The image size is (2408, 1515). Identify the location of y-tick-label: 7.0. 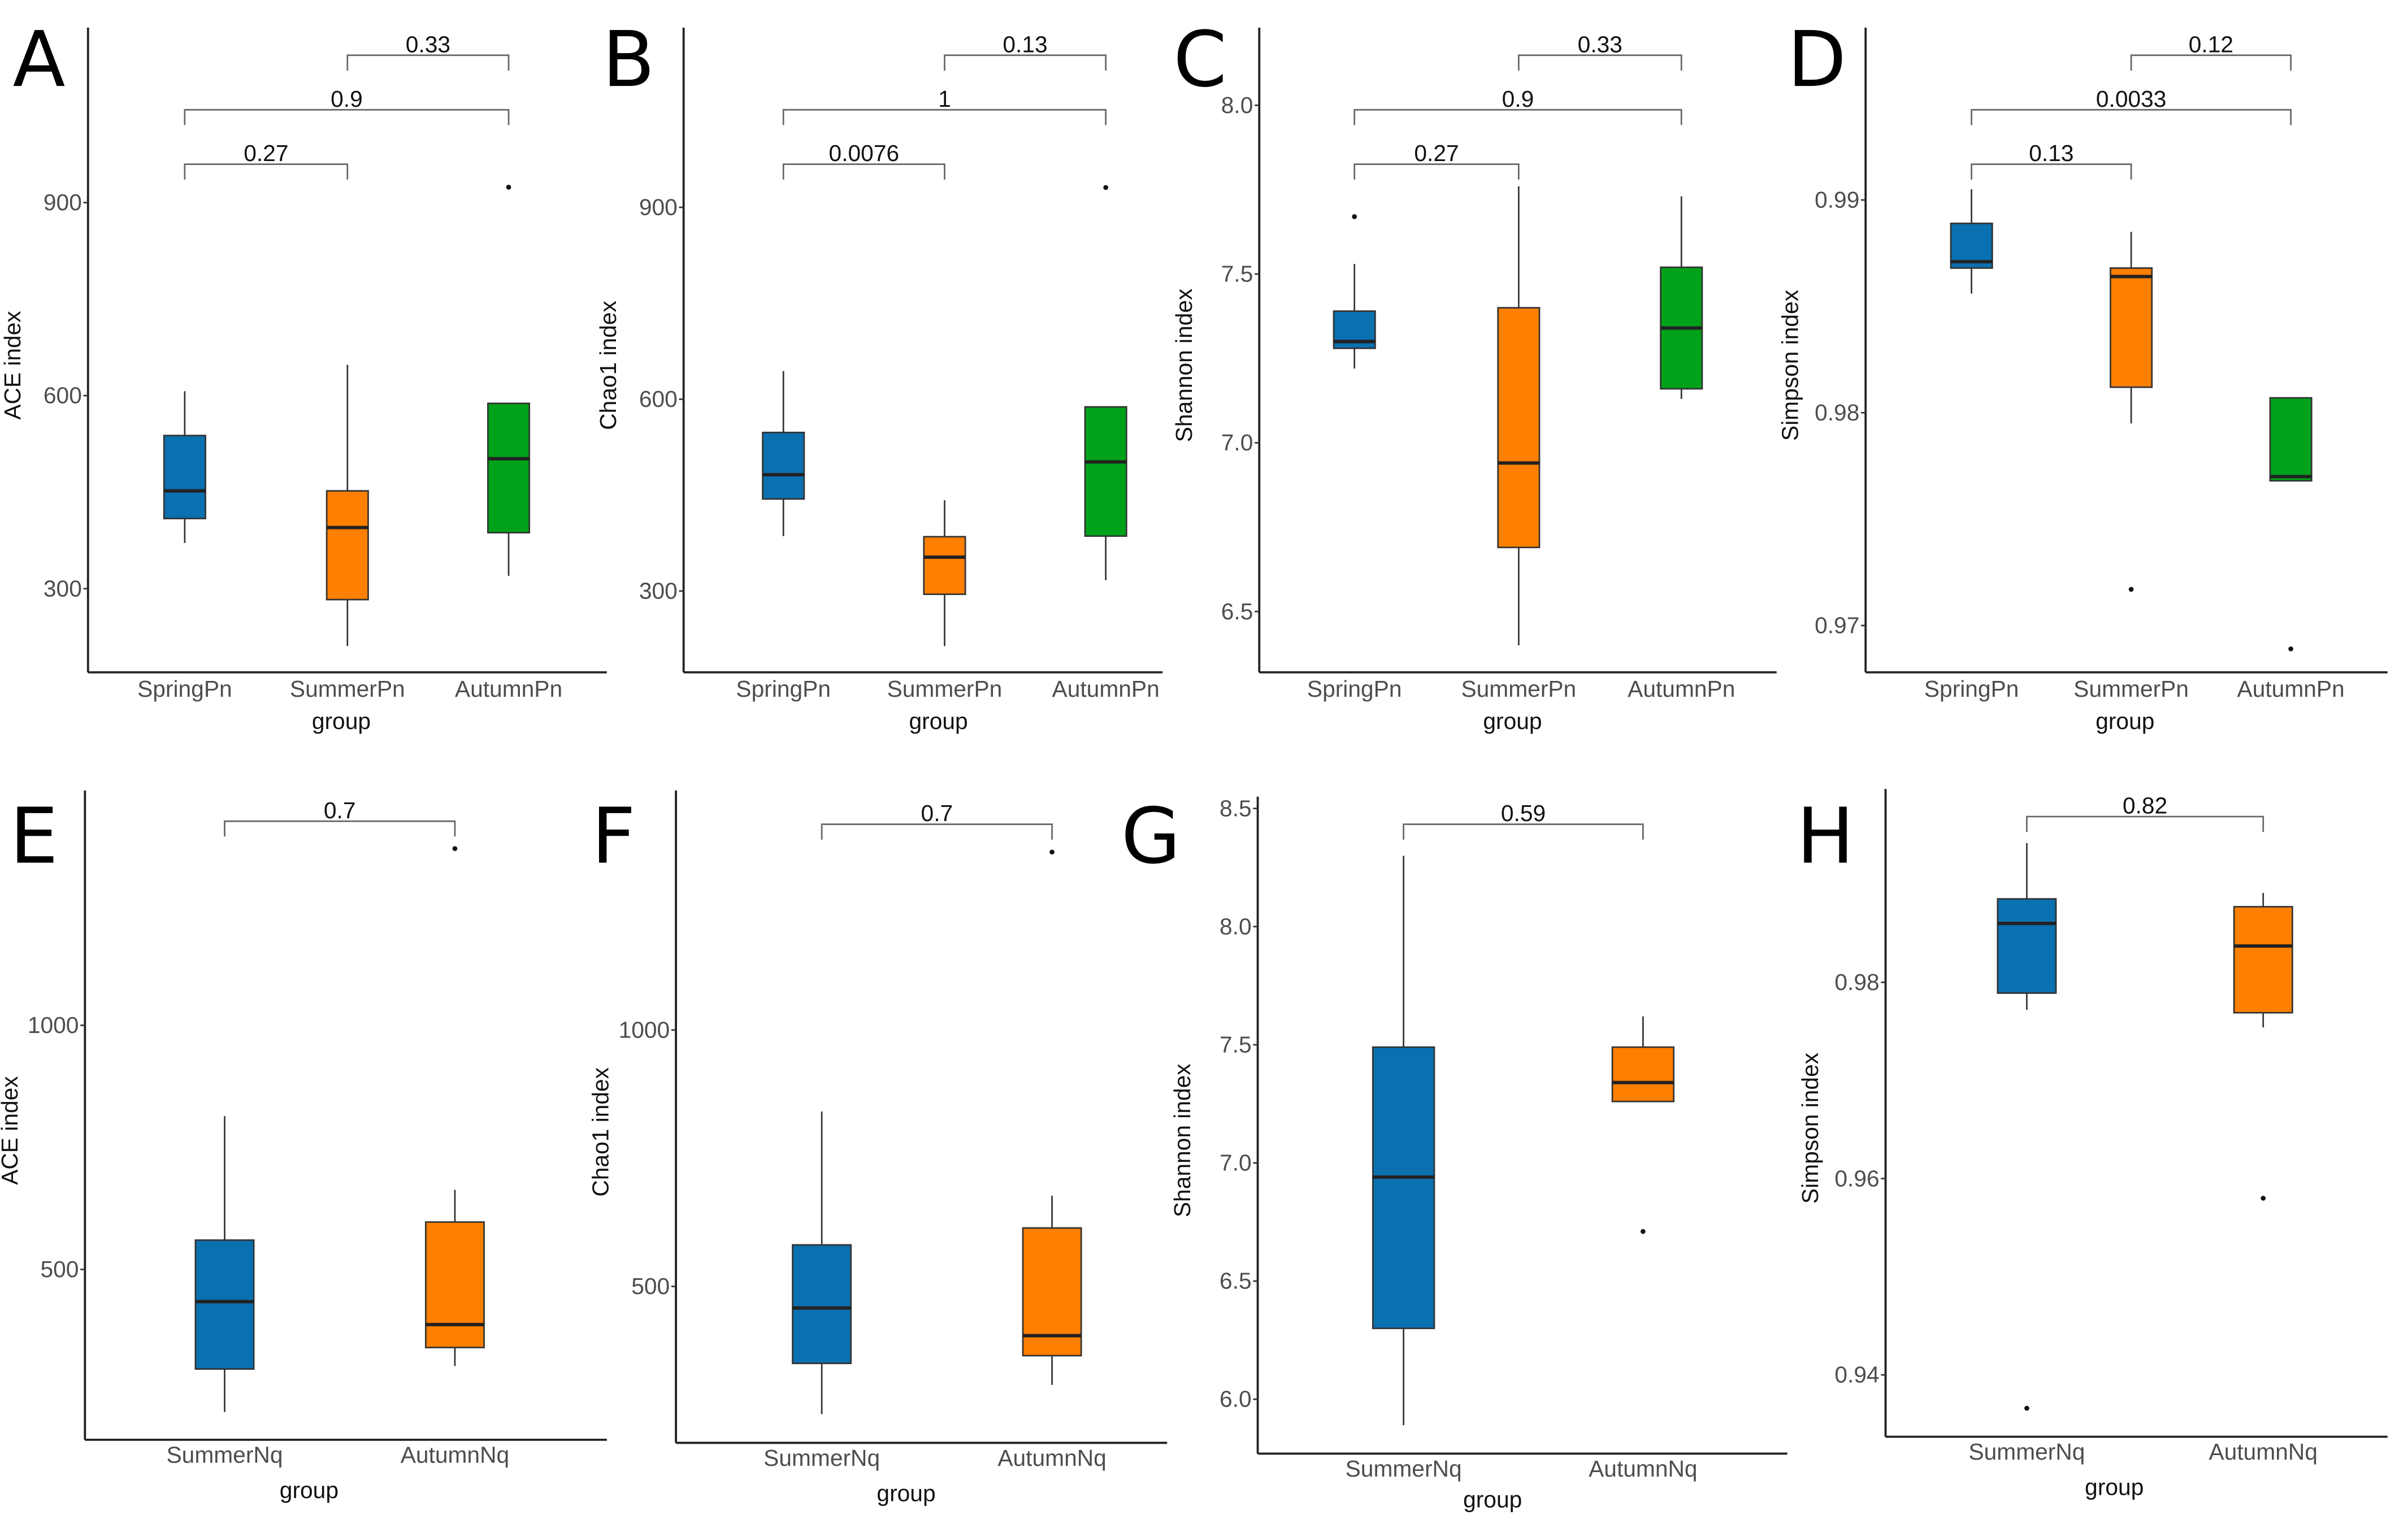
(1237, 442).